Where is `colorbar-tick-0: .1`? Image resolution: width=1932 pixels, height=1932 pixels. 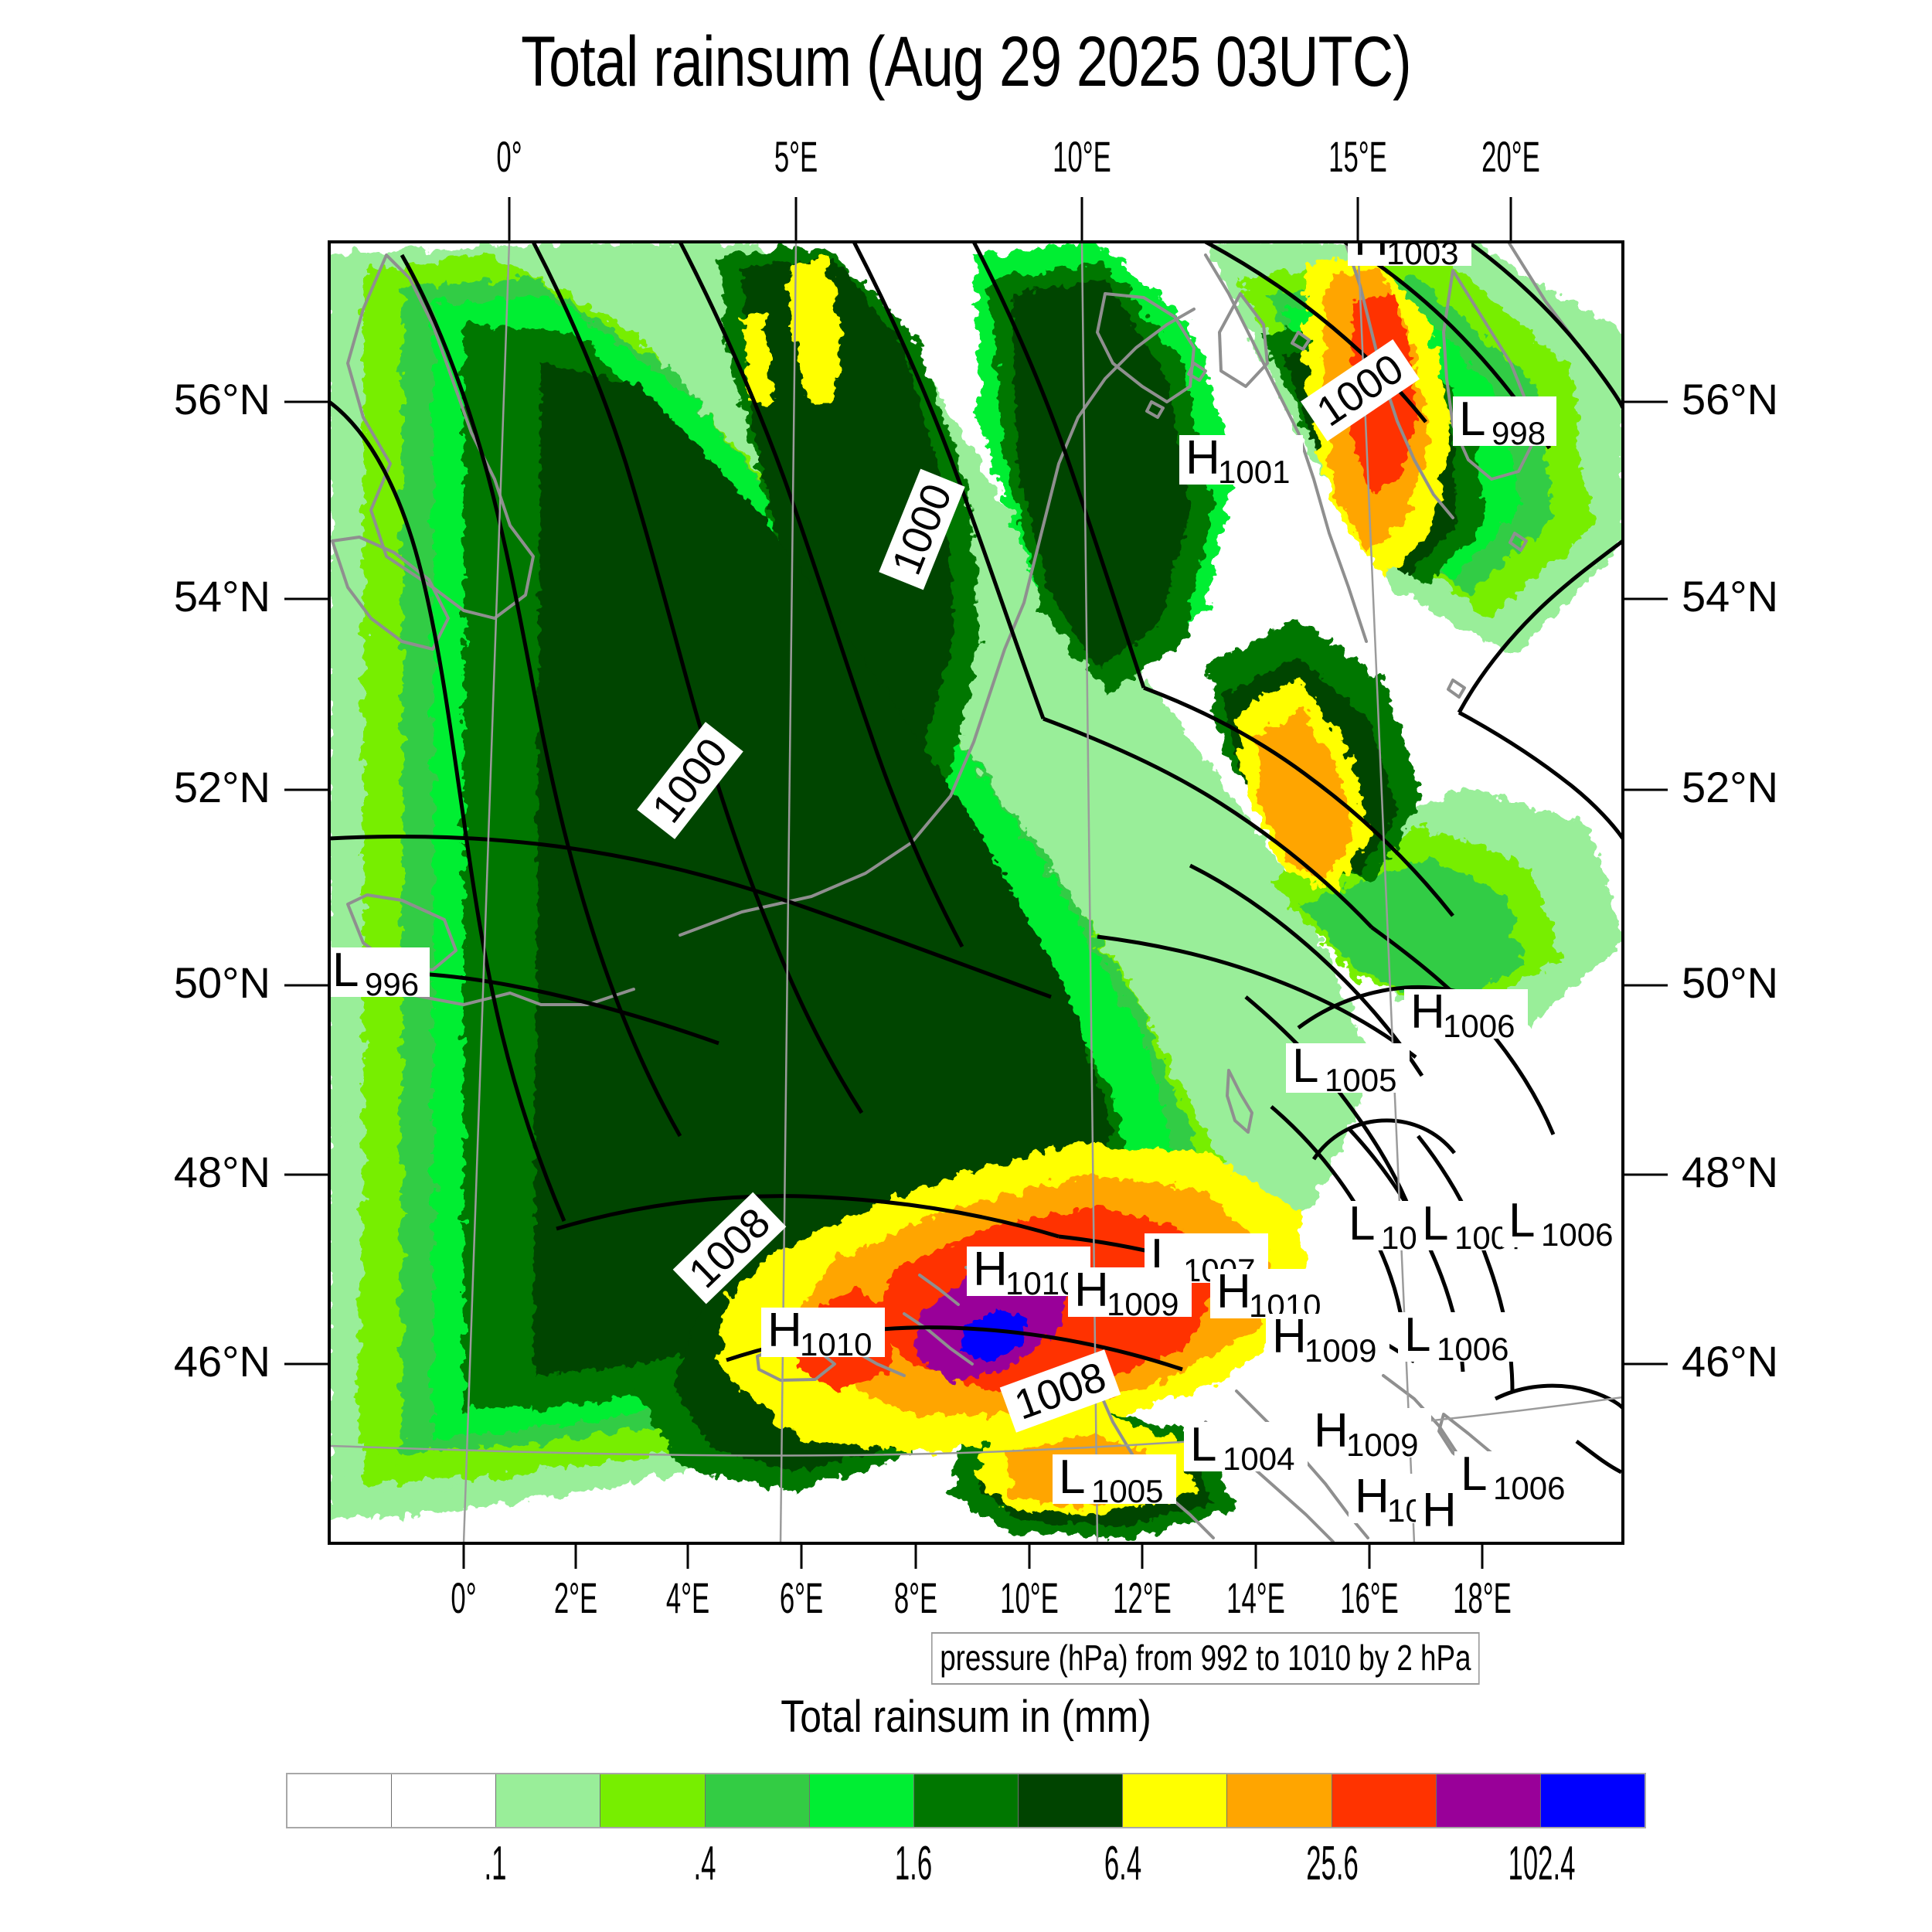 colorbar-tick-0: .1 is located at coordinates (496, 1864).